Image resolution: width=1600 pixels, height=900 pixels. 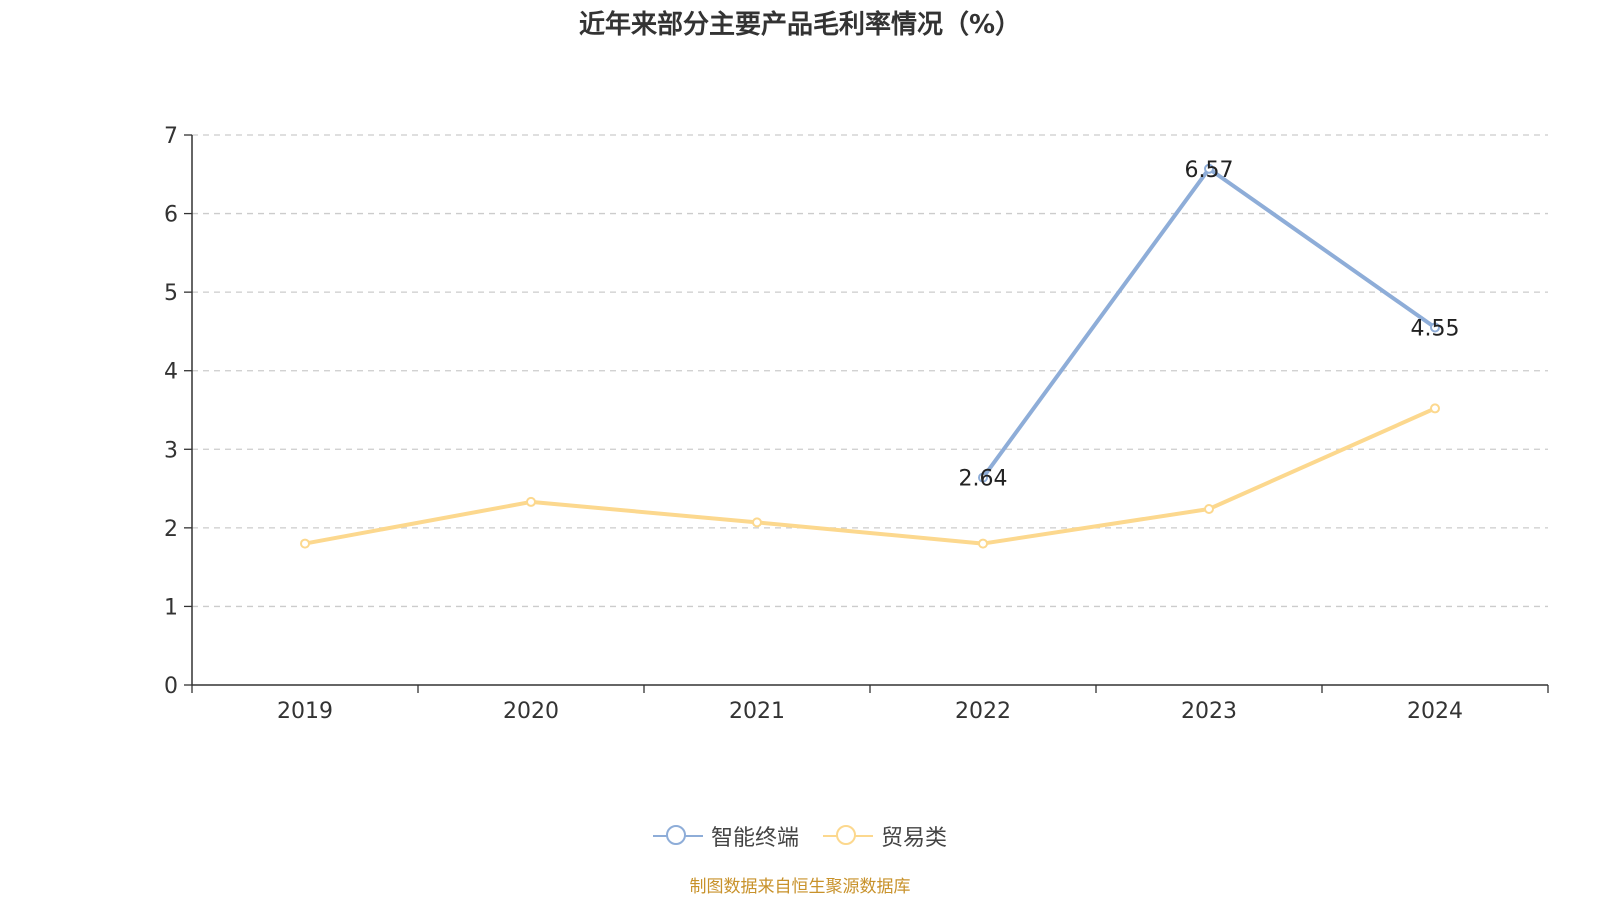 I want to click on legend-label: 智能终端, so click(x=754, y=838).